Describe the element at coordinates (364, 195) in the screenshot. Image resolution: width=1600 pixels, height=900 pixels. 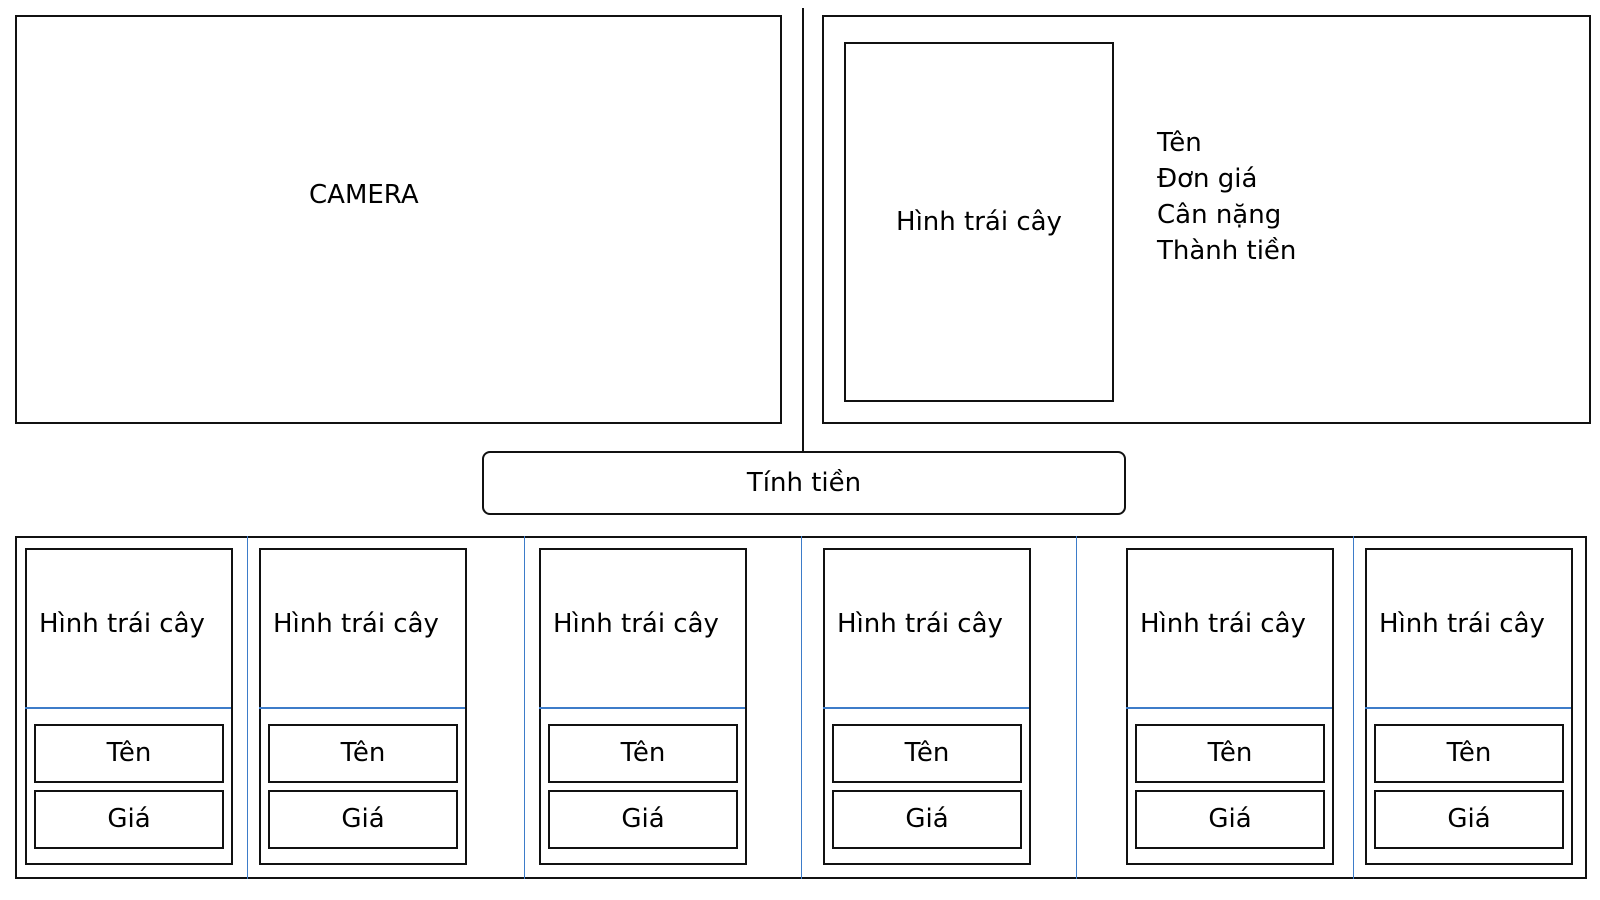
I see `camera-label: CAMERA` at that location.